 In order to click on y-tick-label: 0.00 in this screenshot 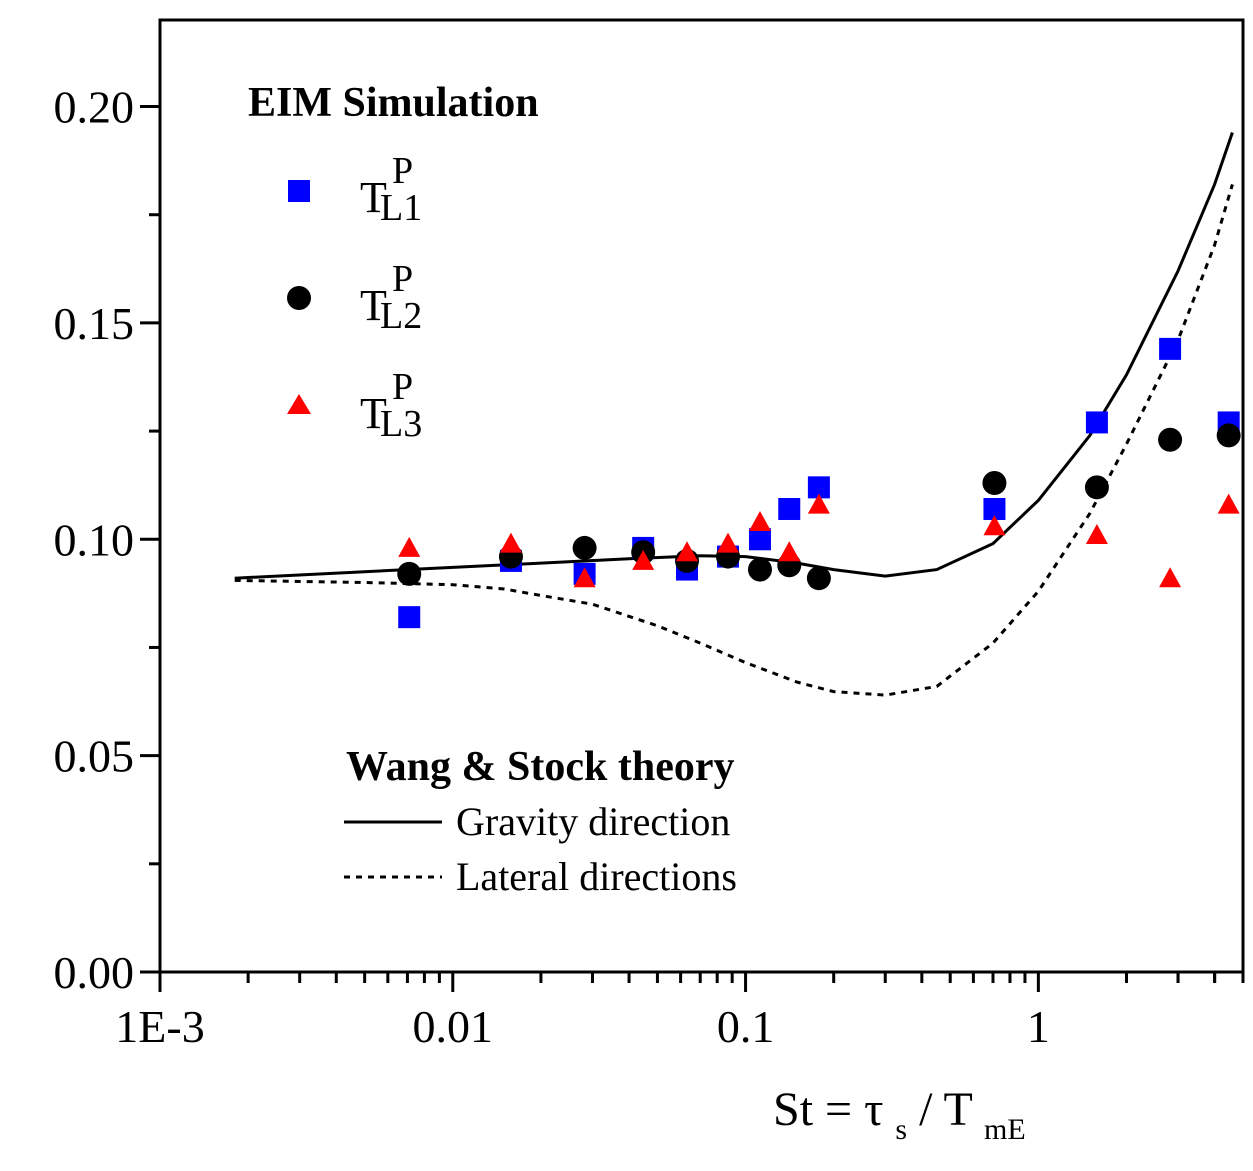, I will do `click(94, 972)`.